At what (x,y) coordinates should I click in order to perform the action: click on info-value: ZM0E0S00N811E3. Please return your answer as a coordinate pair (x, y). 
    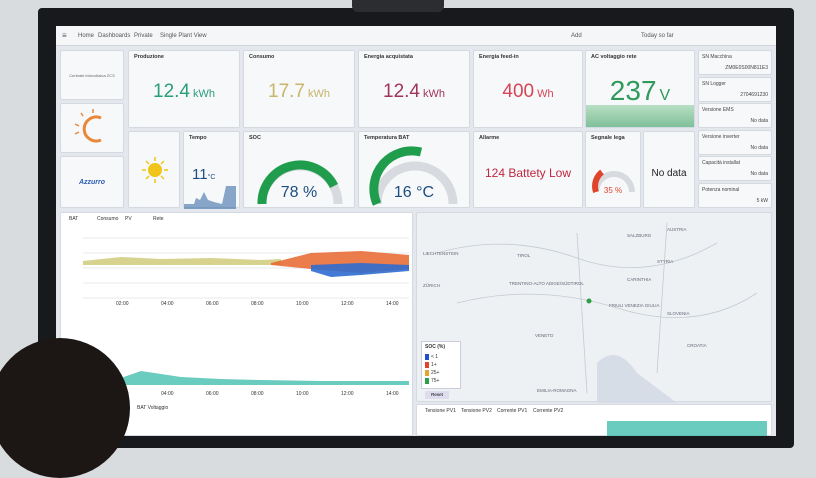
    Looking at the image, I should click on (746, 68).